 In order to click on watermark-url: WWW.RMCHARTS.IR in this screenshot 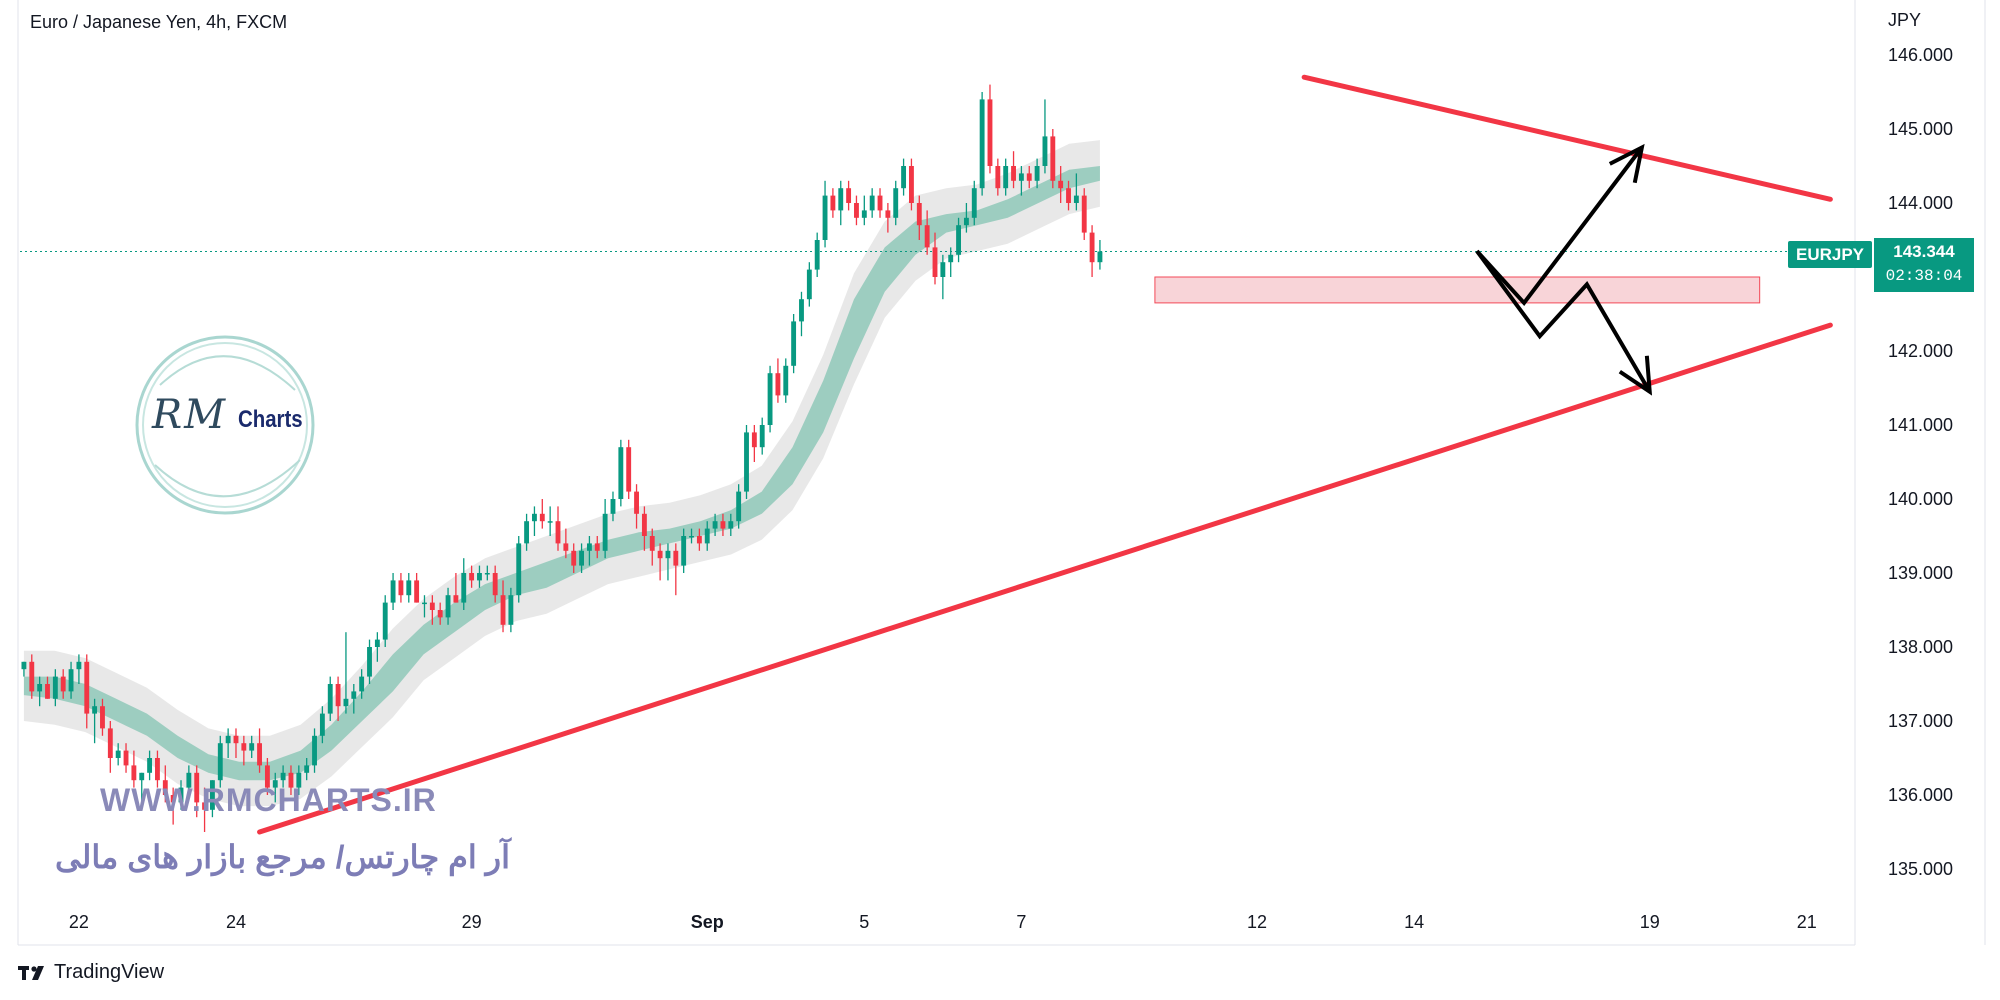, I will do `click(268, 800)`.